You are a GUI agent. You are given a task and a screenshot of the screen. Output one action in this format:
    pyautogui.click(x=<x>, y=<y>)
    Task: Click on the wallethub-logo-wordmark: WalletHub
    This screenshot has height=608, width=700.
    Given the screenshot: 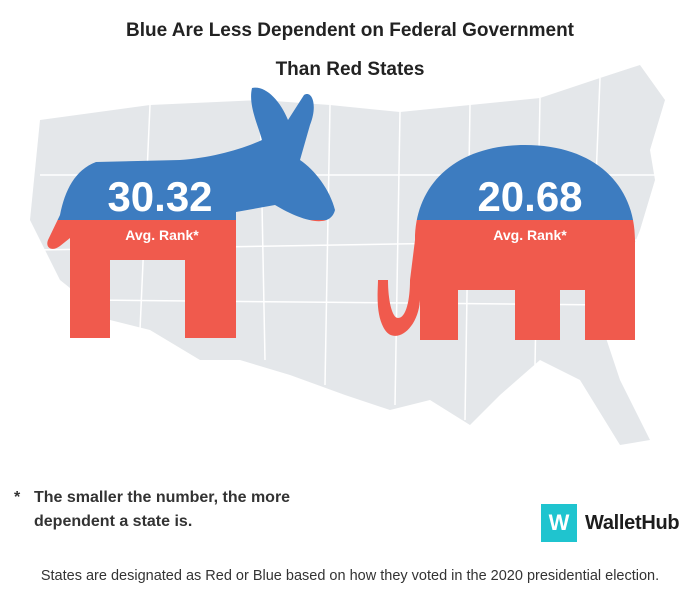 What is the action you would take?
    pyautogui.click(x=632, y=522)
    